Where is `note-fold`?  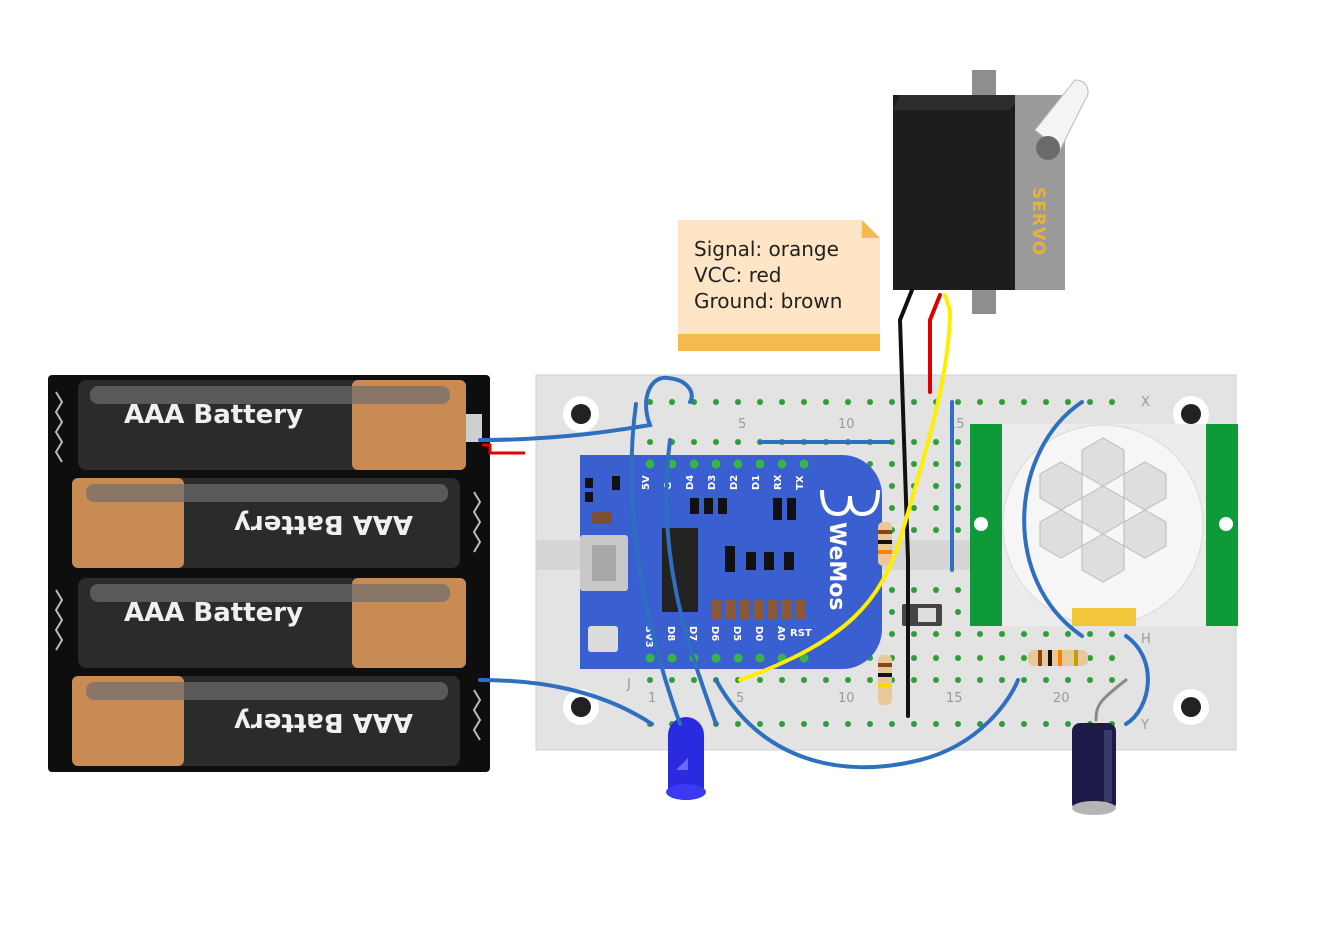 note-fold is located at coordinates (871, 229).